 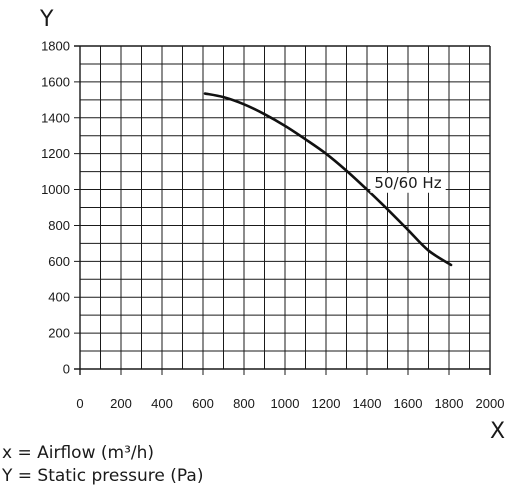 I want to click on y-tick-label: 1200, so click(x=55, y=153).